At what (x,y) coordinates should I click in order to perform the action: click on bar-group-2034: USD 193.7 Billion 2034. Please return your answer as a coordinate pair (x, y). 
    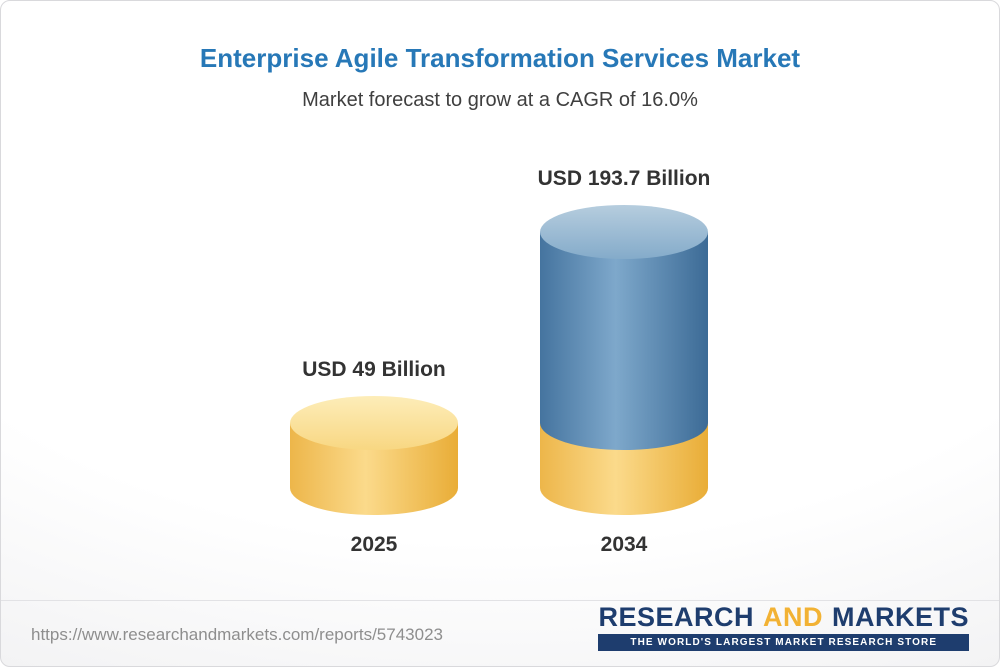
    Looking at the image, I should click on (624, 362).